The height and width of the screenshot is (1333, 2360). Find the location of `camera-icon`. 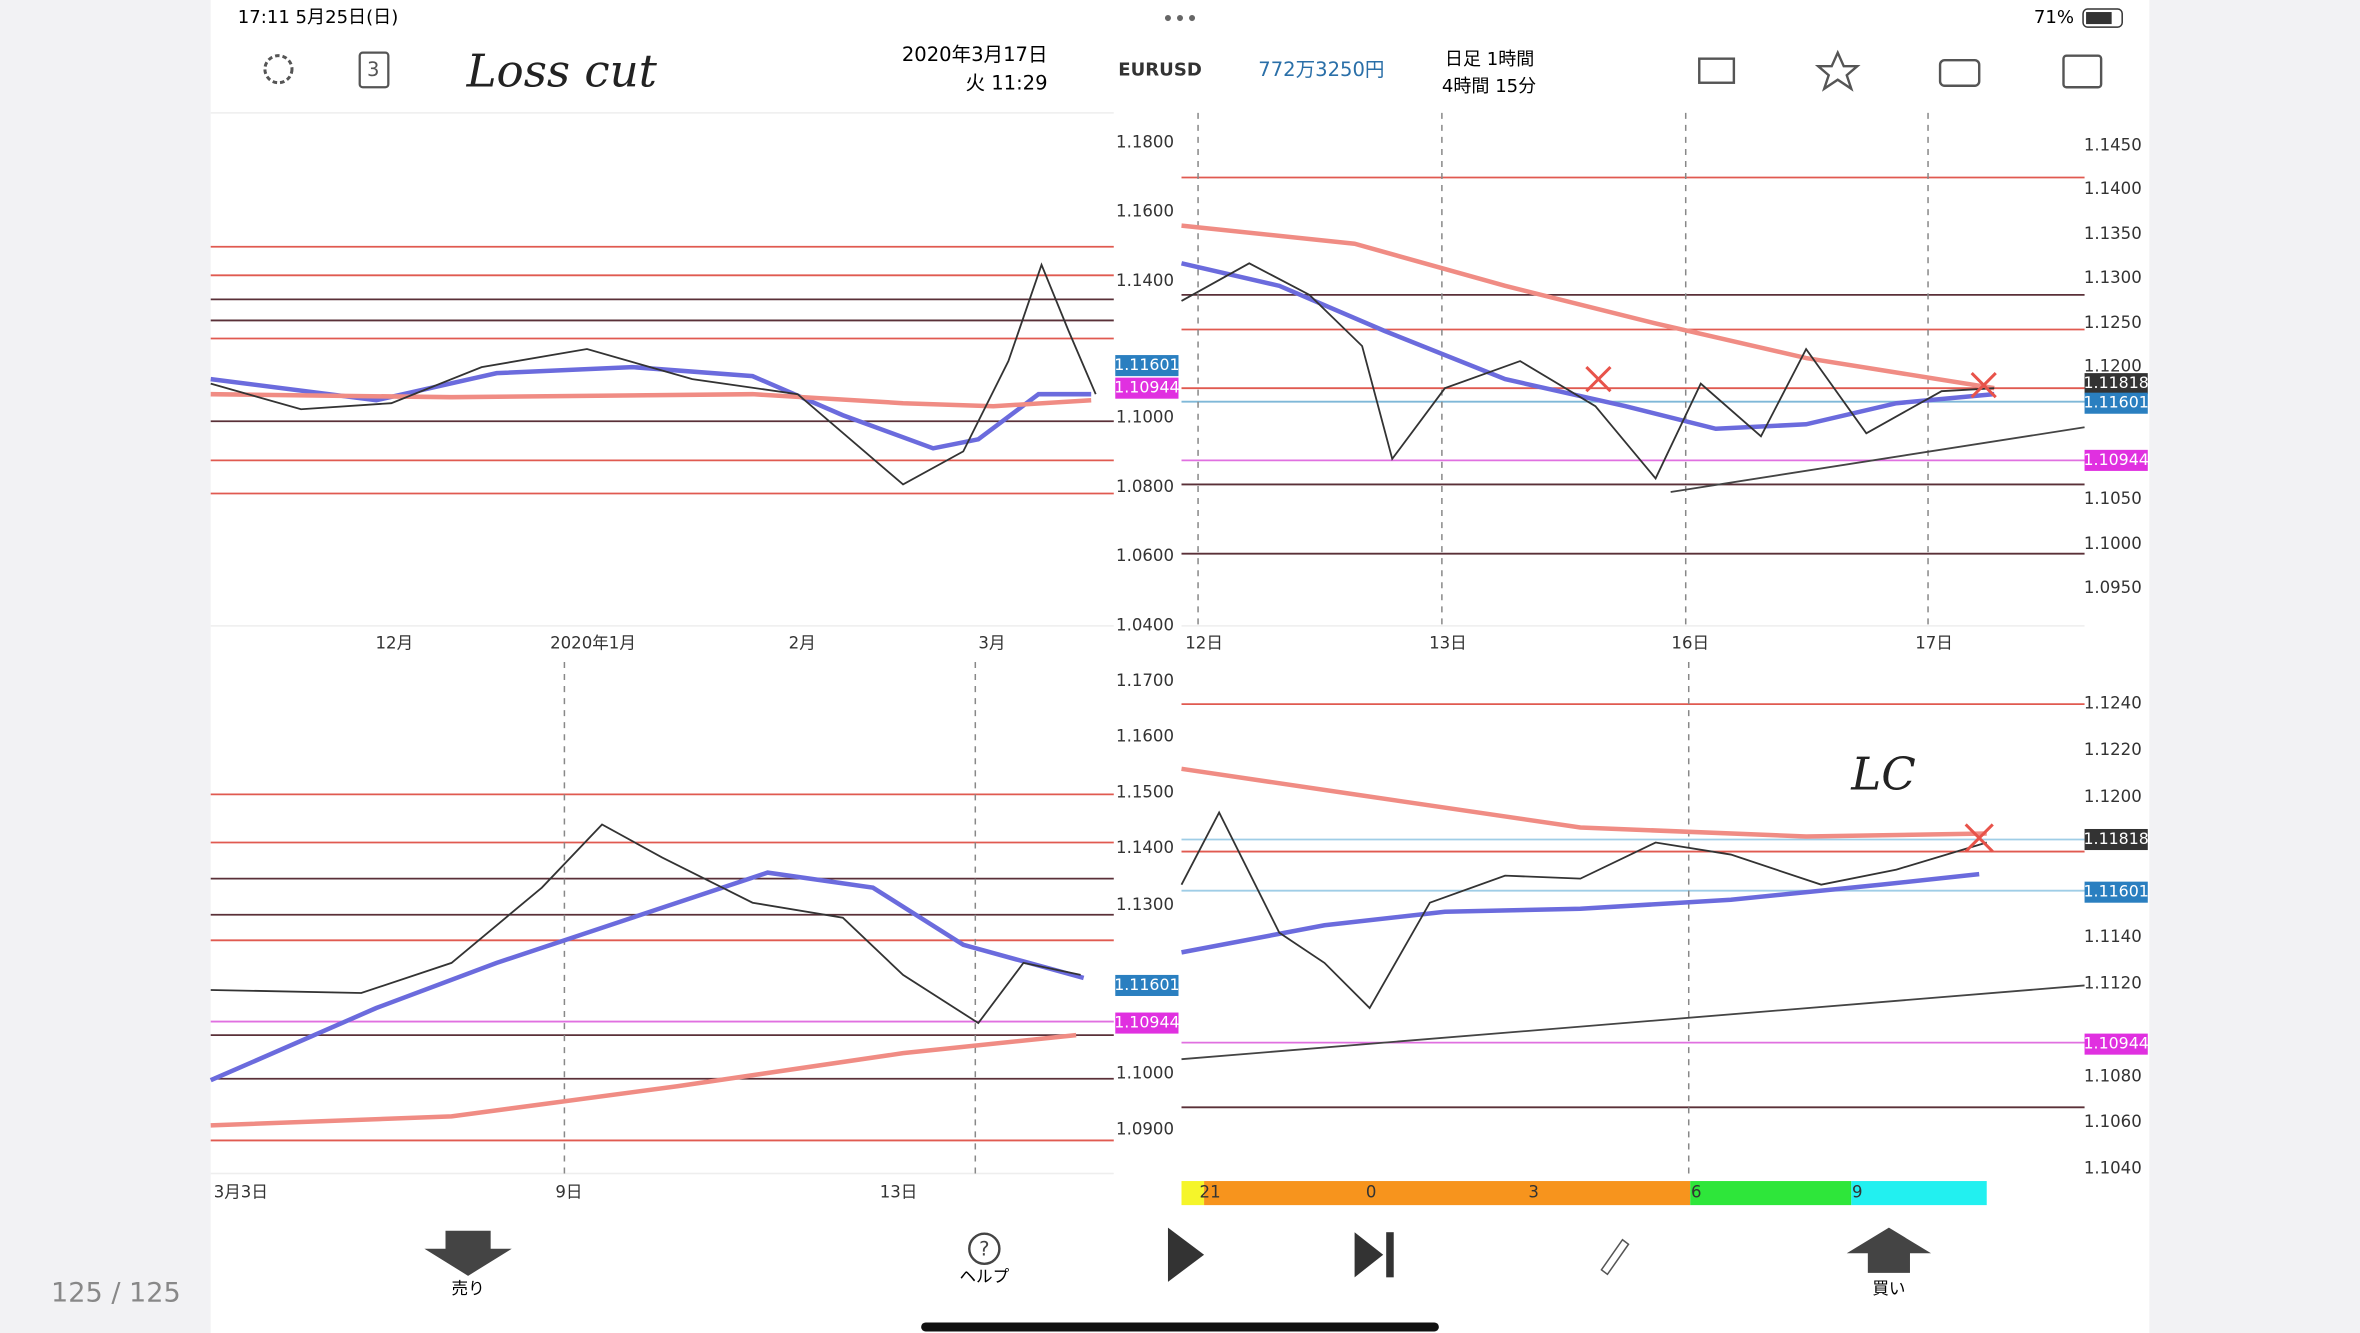

camera-icon is located at coordinates (1959, 72).